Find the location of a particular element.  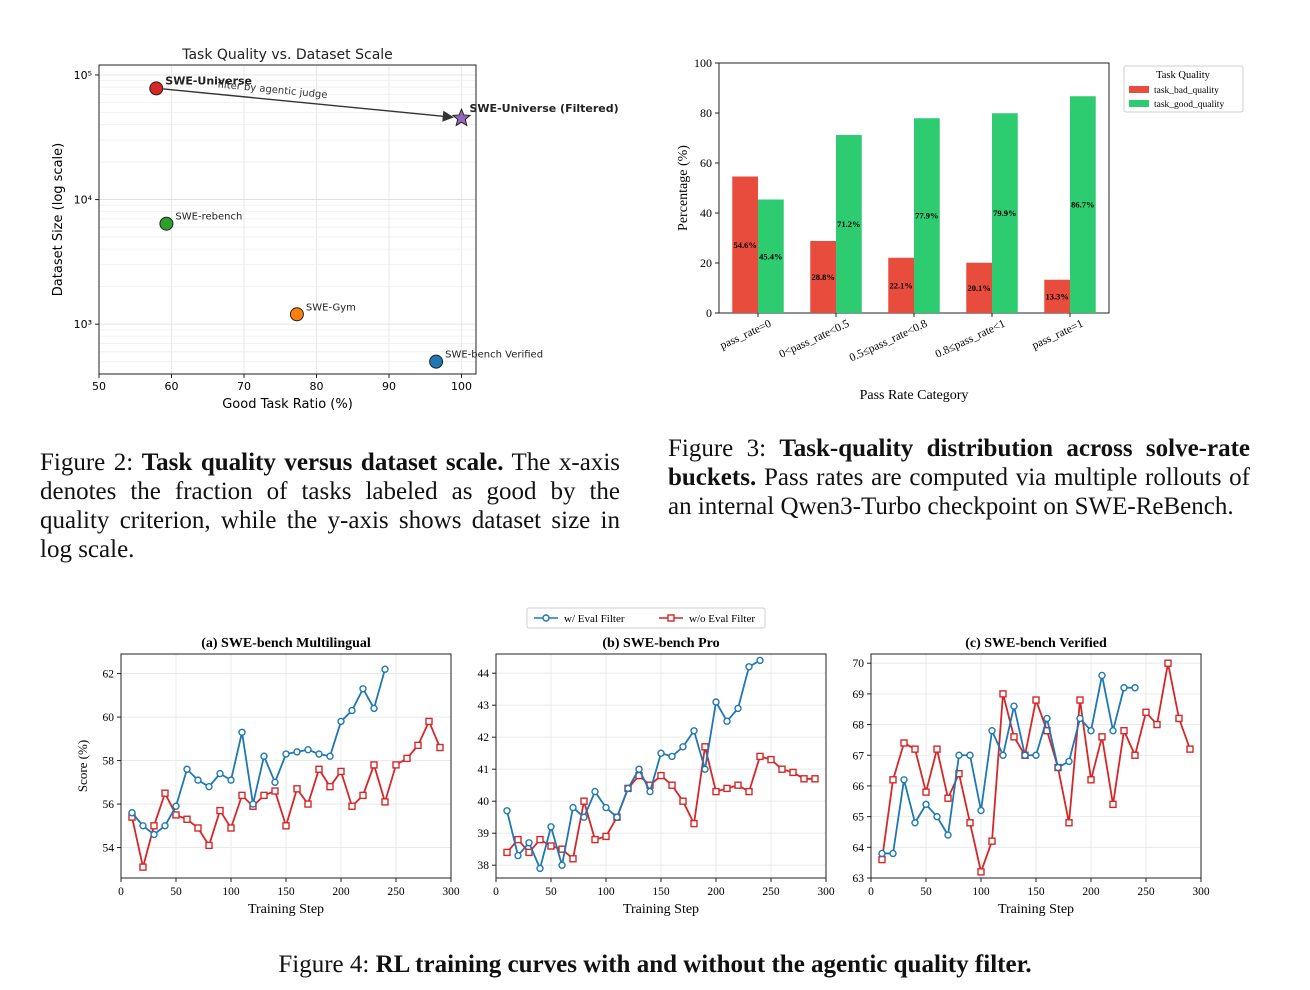

x-tick-label: 50 is located at coordinates (926, 892).